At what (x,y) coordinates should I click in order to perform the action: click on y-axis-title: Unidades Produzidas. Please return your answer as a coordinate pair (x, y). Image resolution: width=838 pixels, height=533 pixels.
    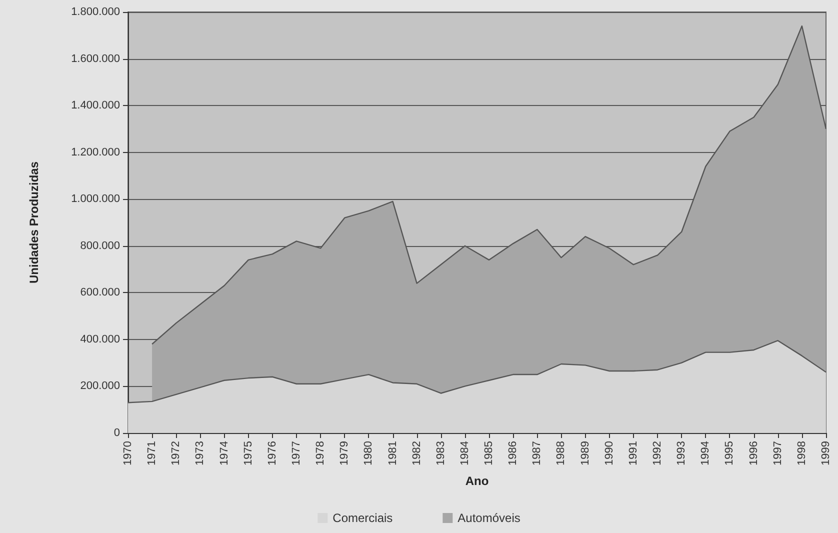
    Looking at the image, I should click on (34, 222).